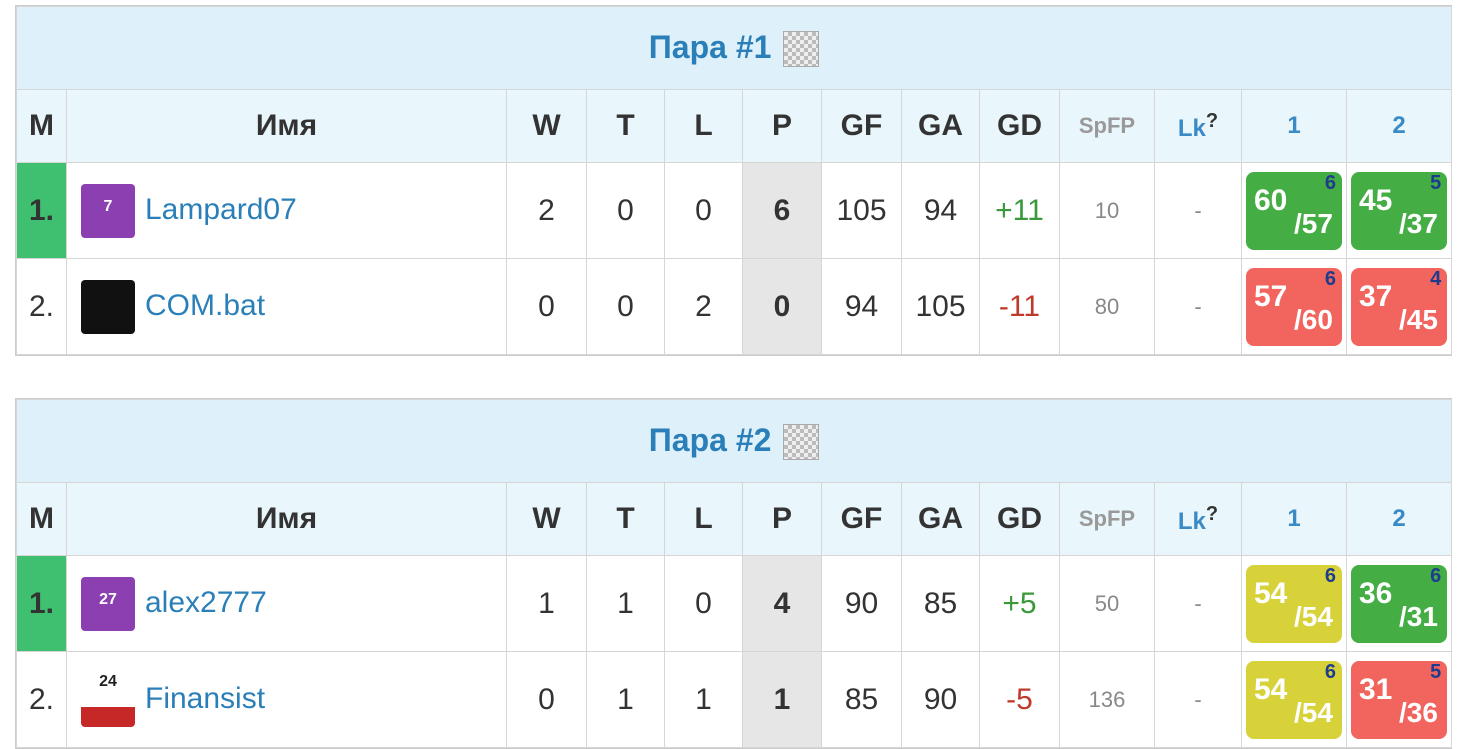 The width and height of the screenshot is (1460, 749). What do you see at coordinates (1198, 126) in the screenshot?
I see `header-cell: Lk?` at bounding box center [1198, 126].